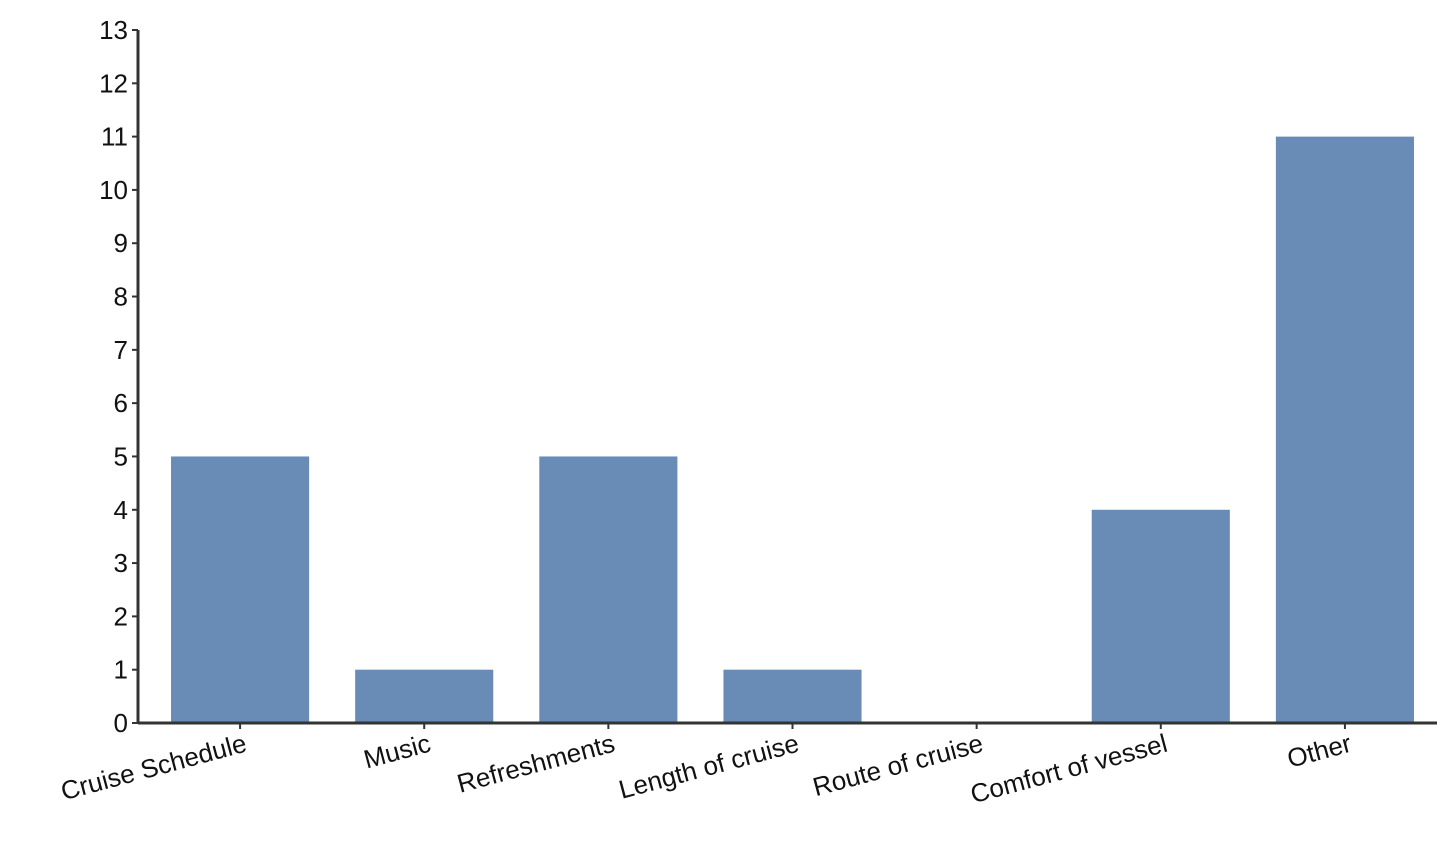 The height and width of the screenshot is (845, 1437). Describe the element at coordinates (1068, 768) in the screenshot. I see `x-tick-label: Comfort of vessel` at that location.